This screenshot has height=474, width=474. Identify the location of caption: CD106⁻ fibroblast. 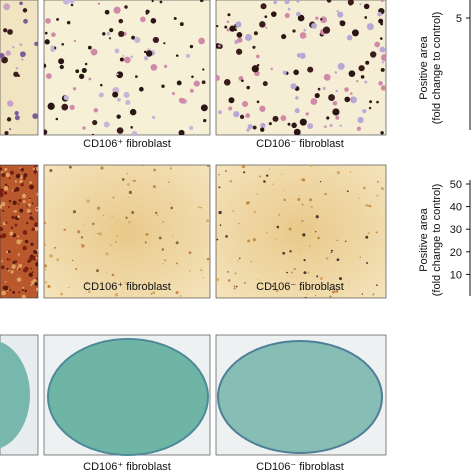
(300, 144).